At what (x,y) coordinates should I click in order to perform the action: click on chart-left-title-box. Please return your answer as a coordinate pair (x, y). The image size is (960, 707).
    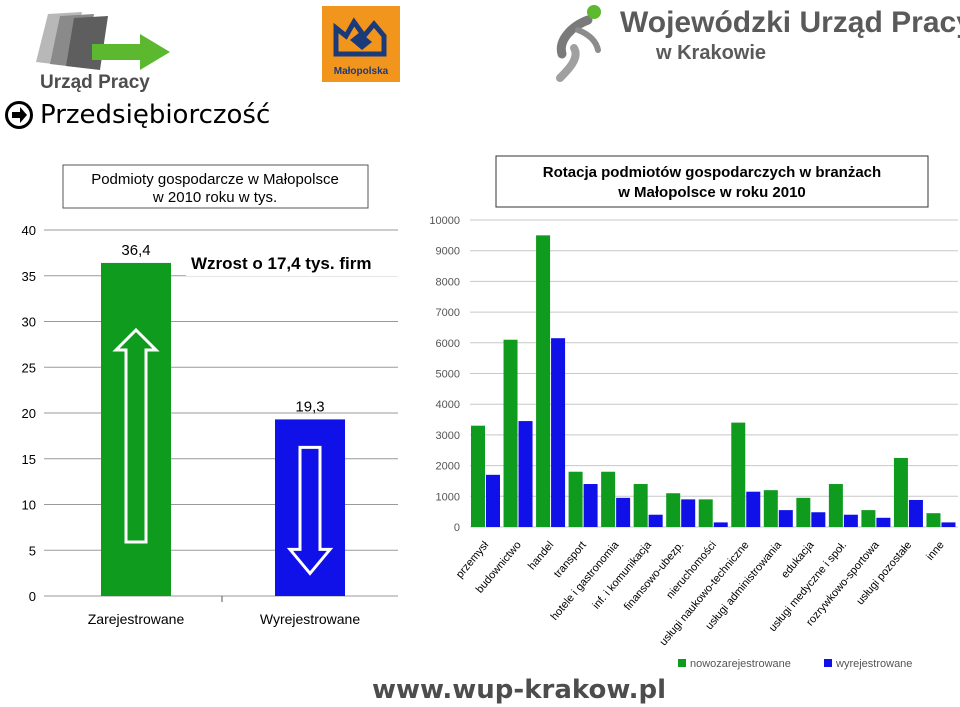
    Looking at the image, I should click on (215, 186).